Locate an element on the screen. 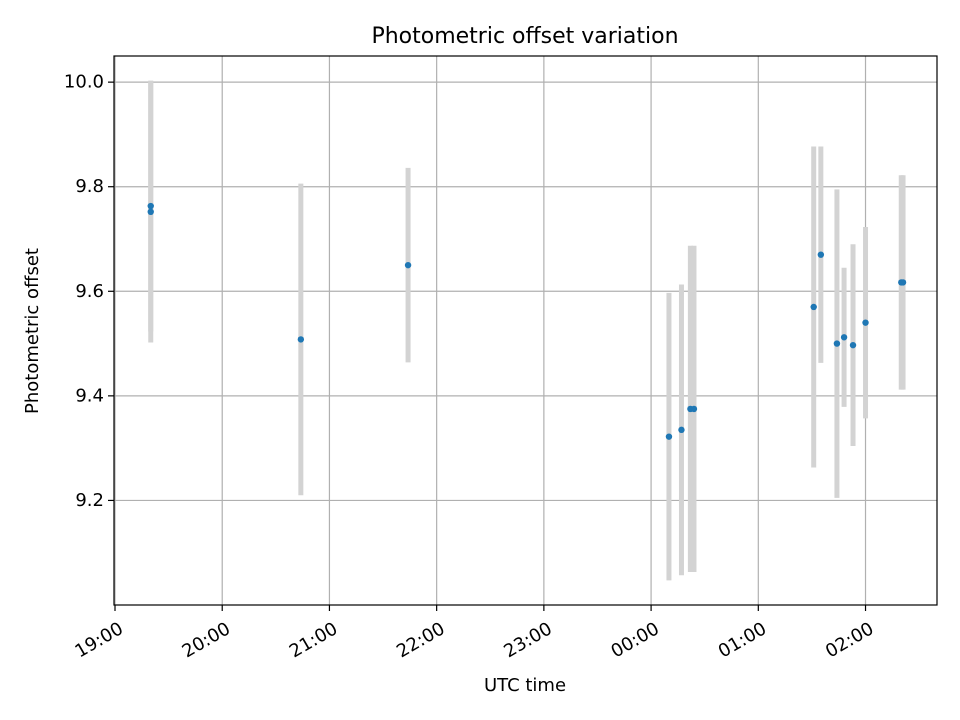  x-axis-label: UTC time is located at coordinates (525, 685).